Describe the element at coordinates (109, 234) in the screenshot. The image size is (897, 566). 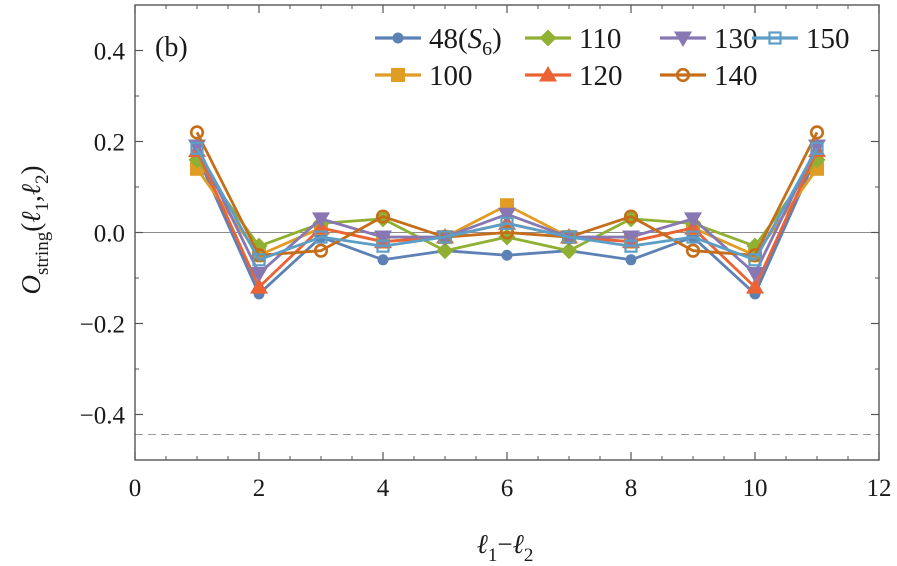
I see `y-tick-label: 0.0` at that location.